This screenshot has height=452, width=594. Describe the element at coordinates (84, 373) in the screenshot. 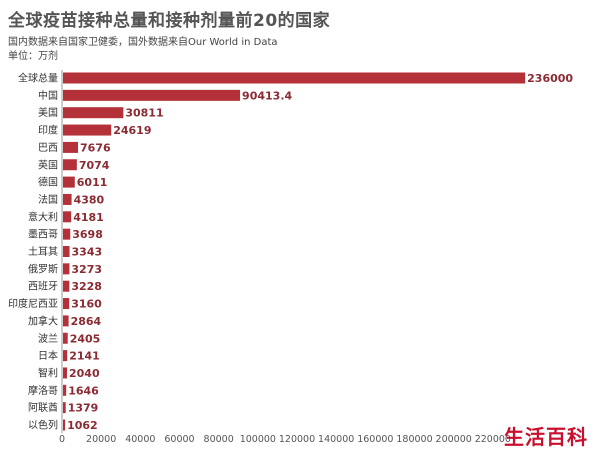

I see `value-label: 2040` at that location.